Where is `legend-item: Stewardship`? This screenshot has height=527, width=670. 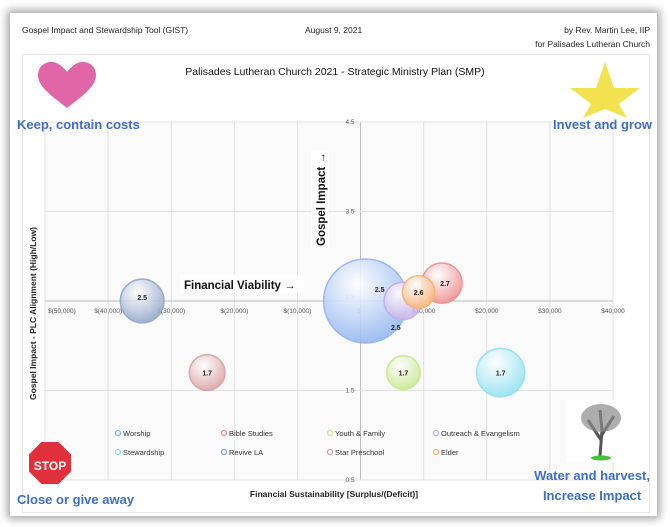 legend-item: Stewardship is located at coordinates (143, 452).